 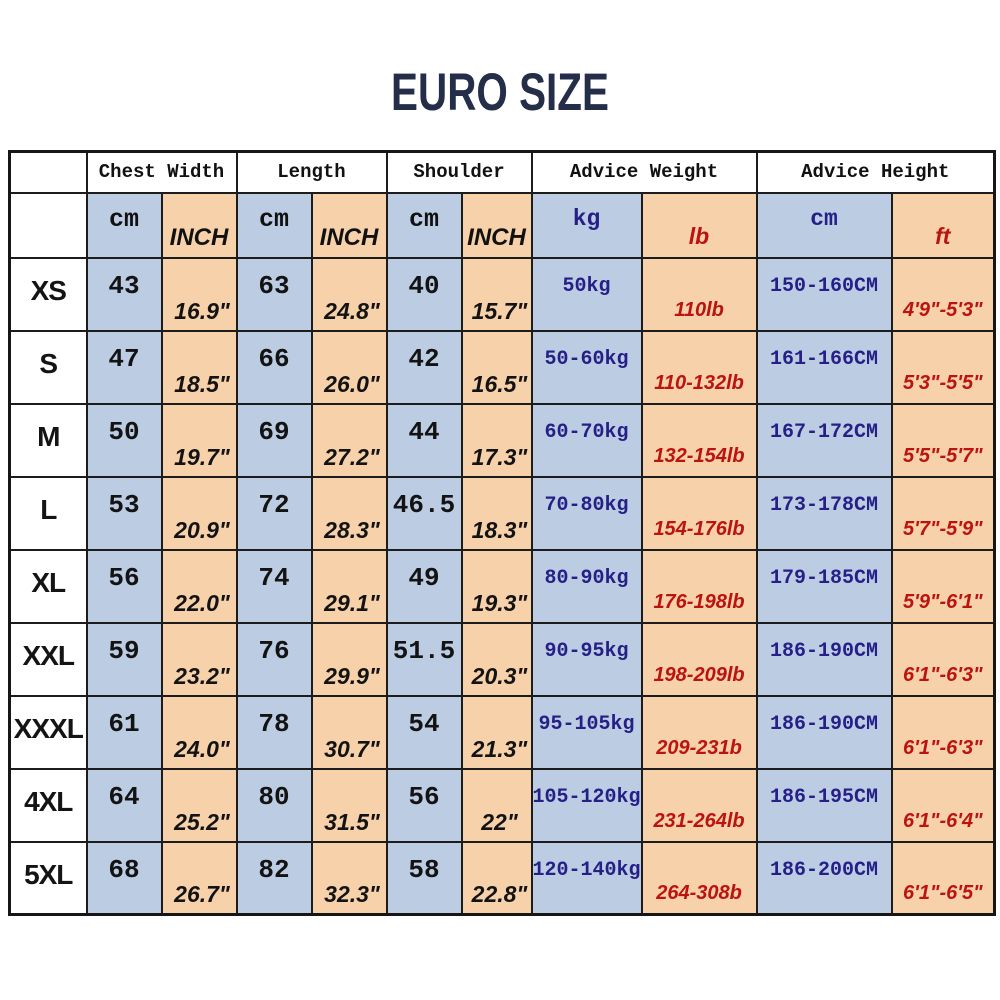 What do you see at coordinates (824, 586) in the screenshot?
I see `cell-height-cm: 179-185CM` at bounding box center [824, 586].